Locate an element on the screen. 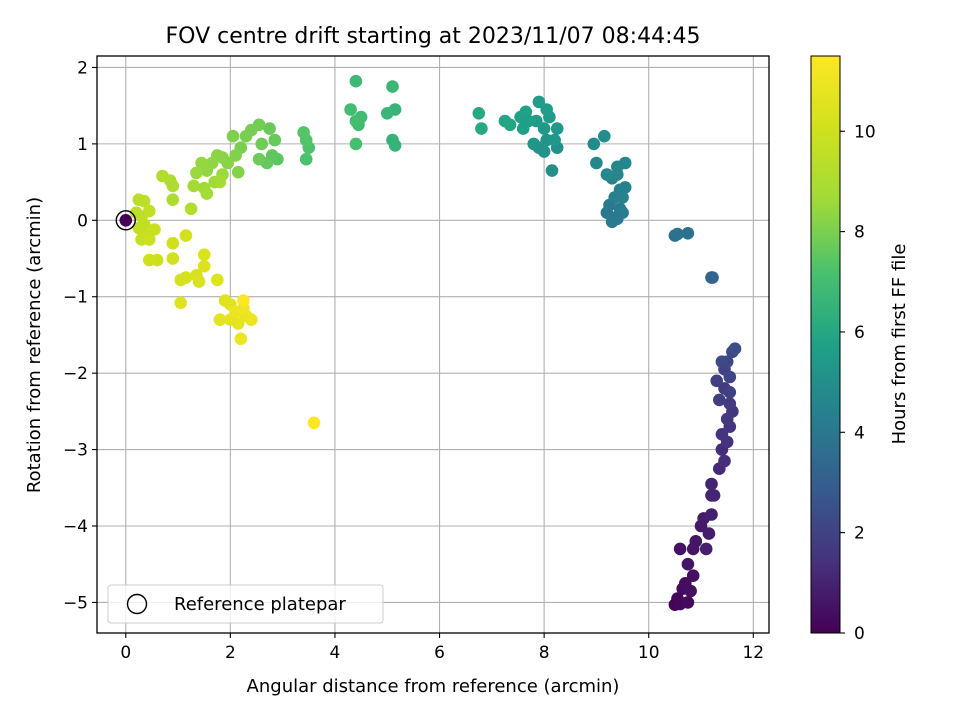 This screenshot has height=720, width=960. y-tick-label: −5 is located at coordinates (75, 603).